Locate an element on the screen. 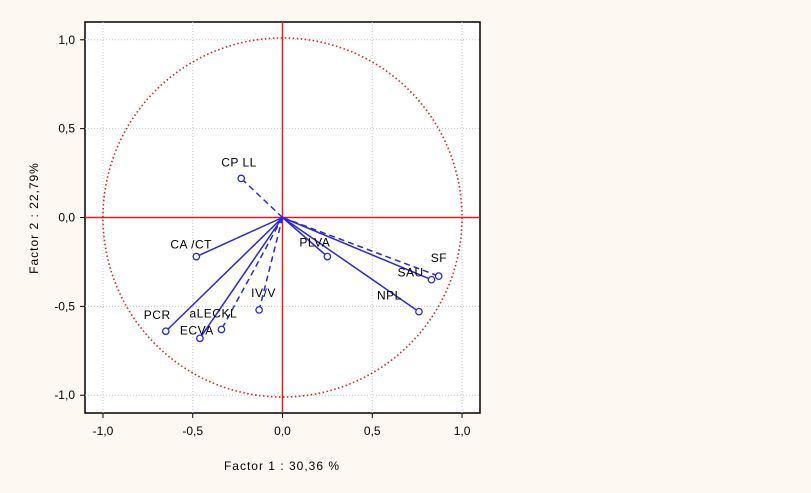 The height and width of the screenshot is (493, 811). y-tick-label: 1,0 is located at coordinates (66, 40).